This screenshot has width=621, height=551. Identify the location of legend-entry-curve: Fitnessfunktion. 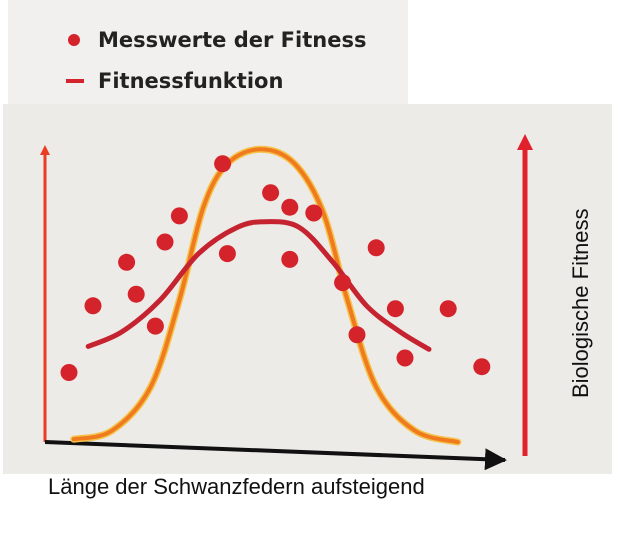
(174, 81).